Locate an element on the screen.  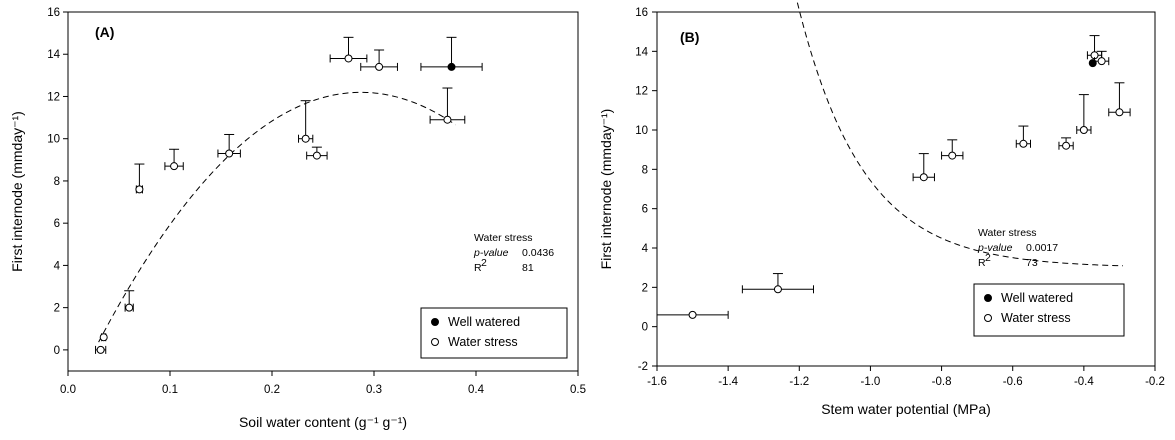
x-tick-label: 0.5 is located at coordinates (578, 390).